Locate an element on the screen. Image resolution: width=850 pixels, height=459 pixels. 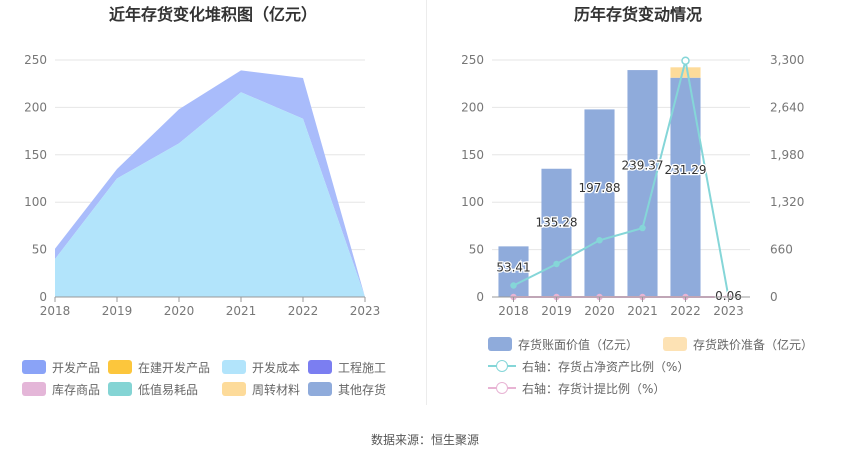
y-left-tick-label: 100 is located at coordinates (472, 202).